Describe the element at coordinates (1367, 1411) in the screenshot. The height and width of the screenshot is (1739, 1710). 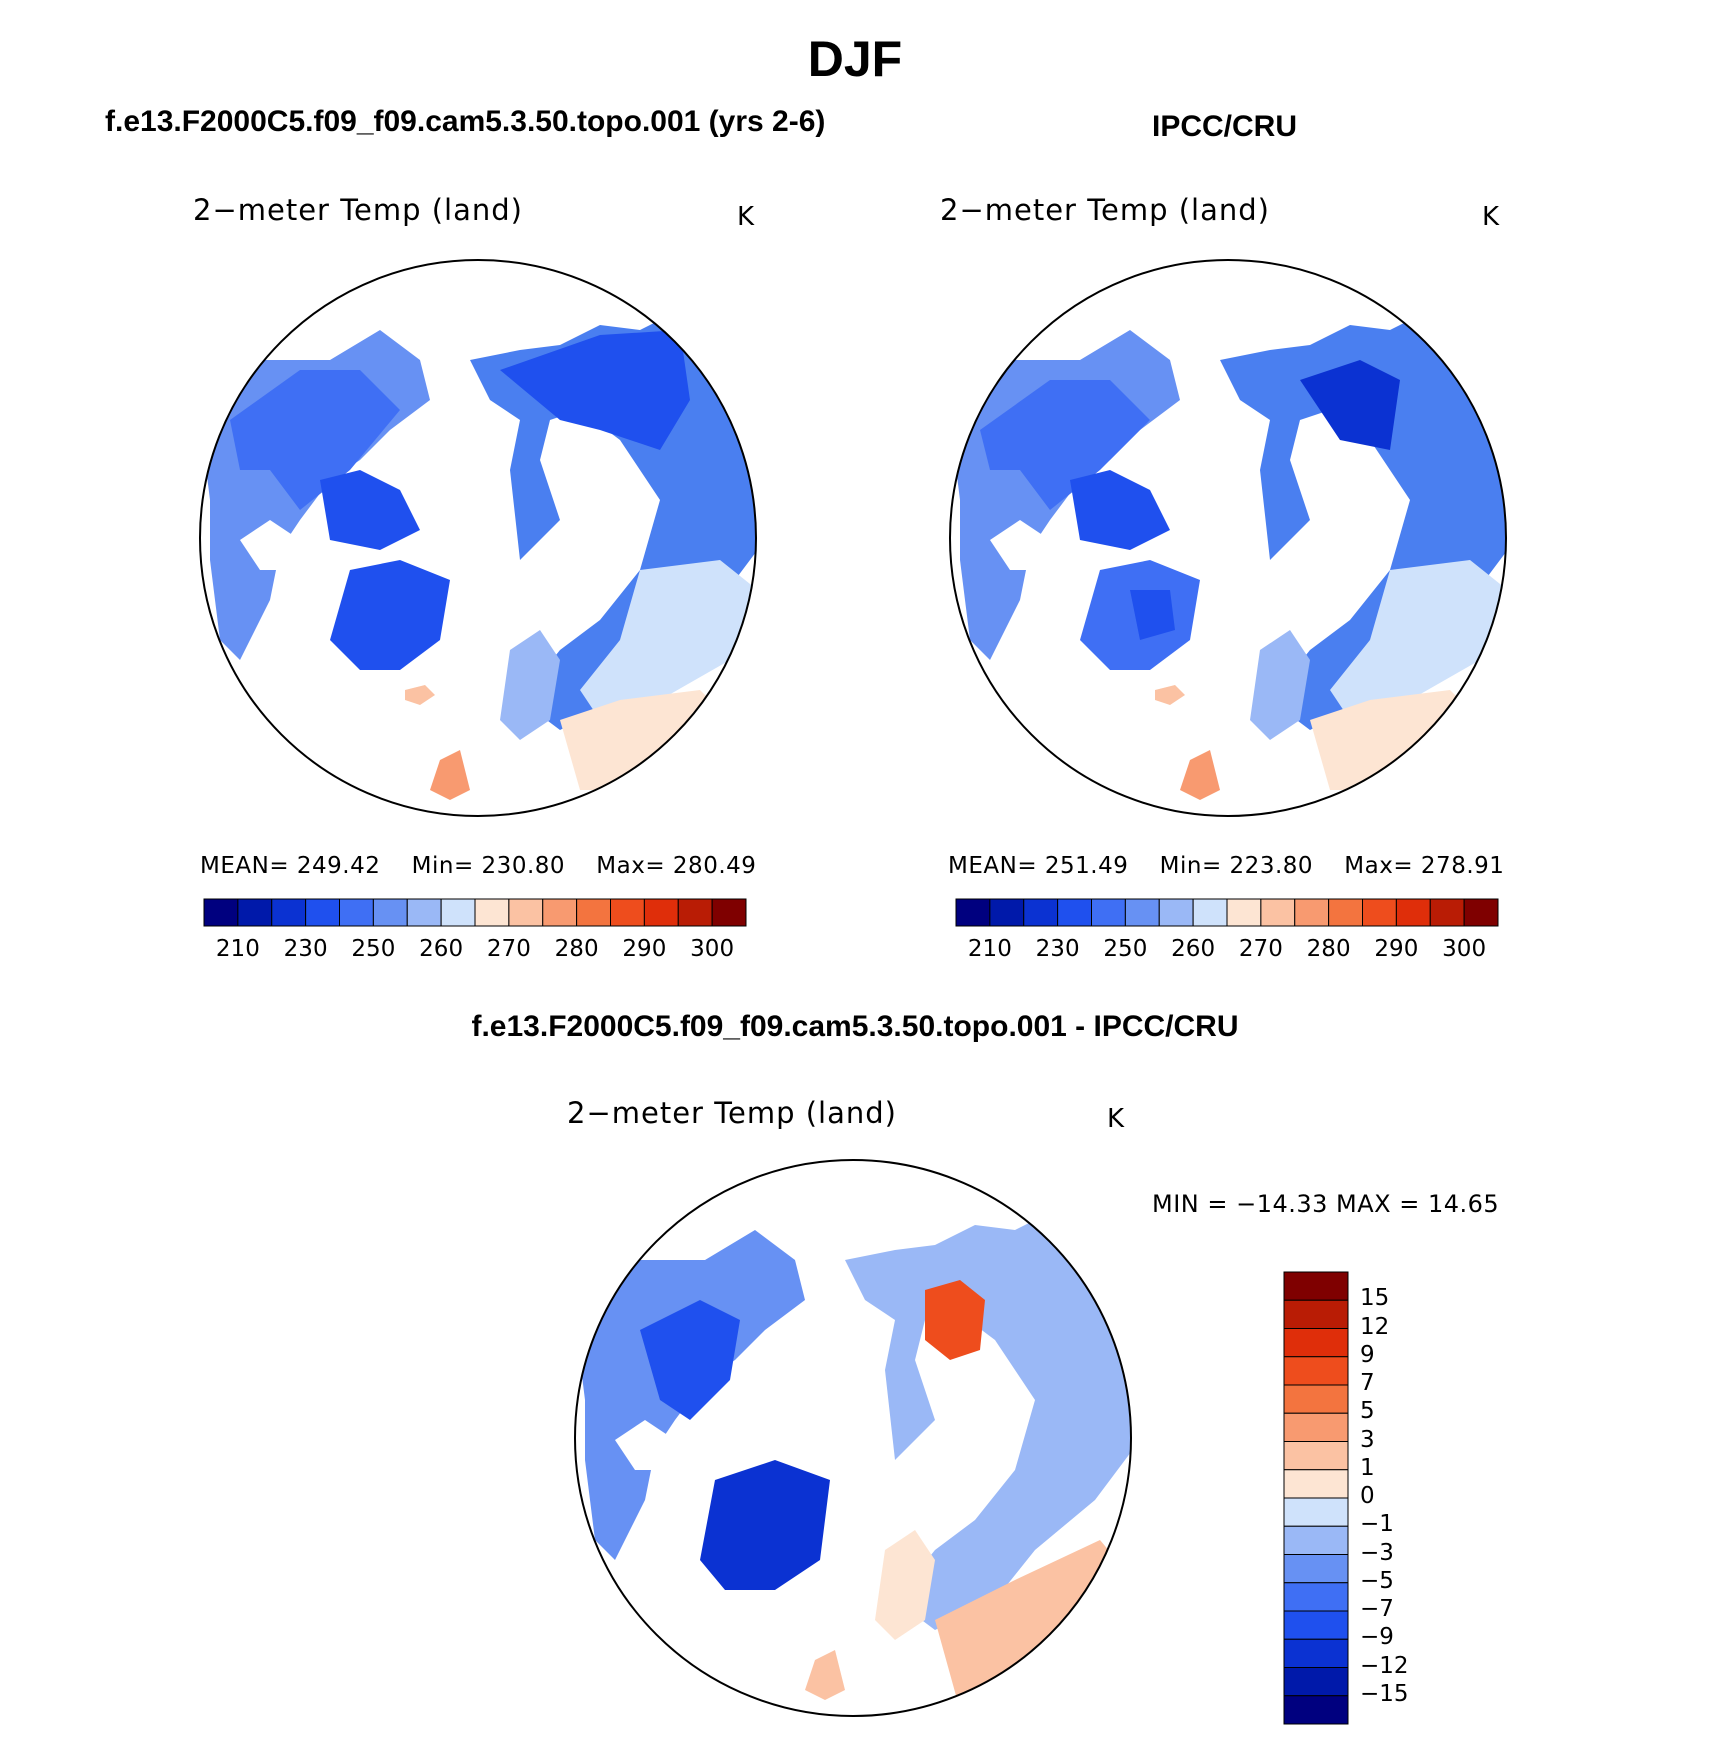
I see `diff-colorbar-tick-label: 5` at that location.